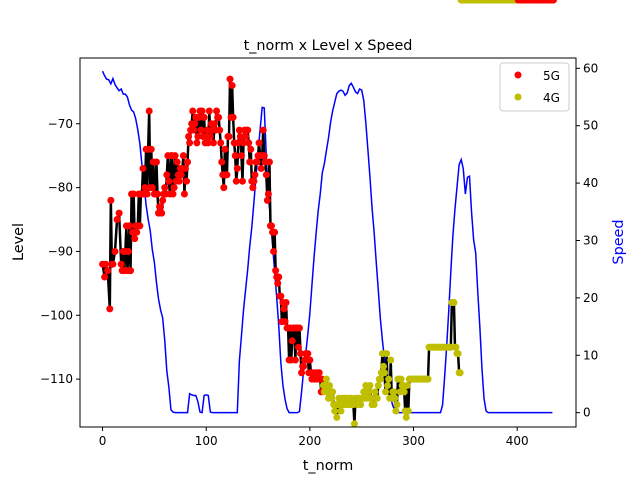  I want to click on y2-tick-label: 40, so click(590, 183).